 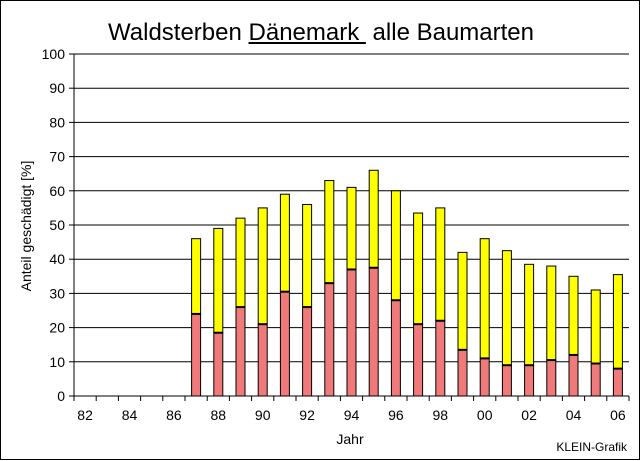 I want to click on bar-lower-1995, so click(x=373, y=332).